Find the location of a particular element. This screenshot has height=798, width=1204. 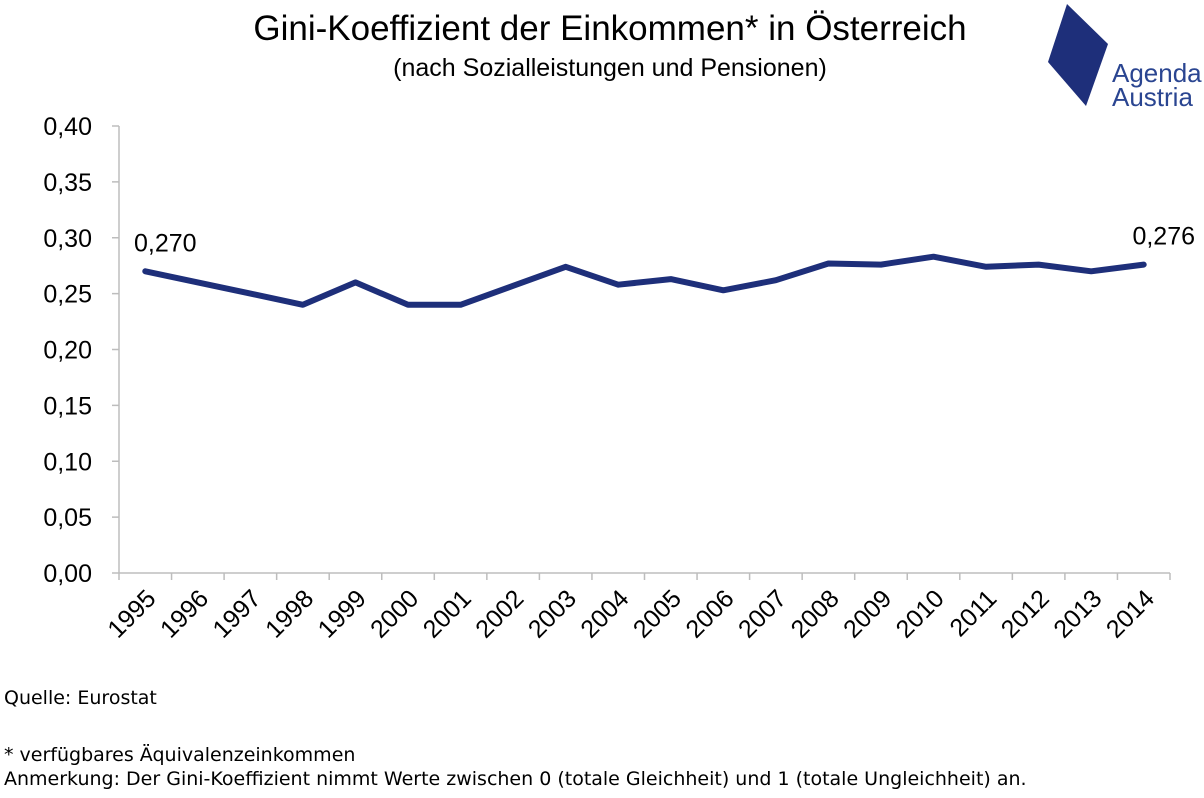

x-tick-label: 2000 is located at coordinates (394, 613).